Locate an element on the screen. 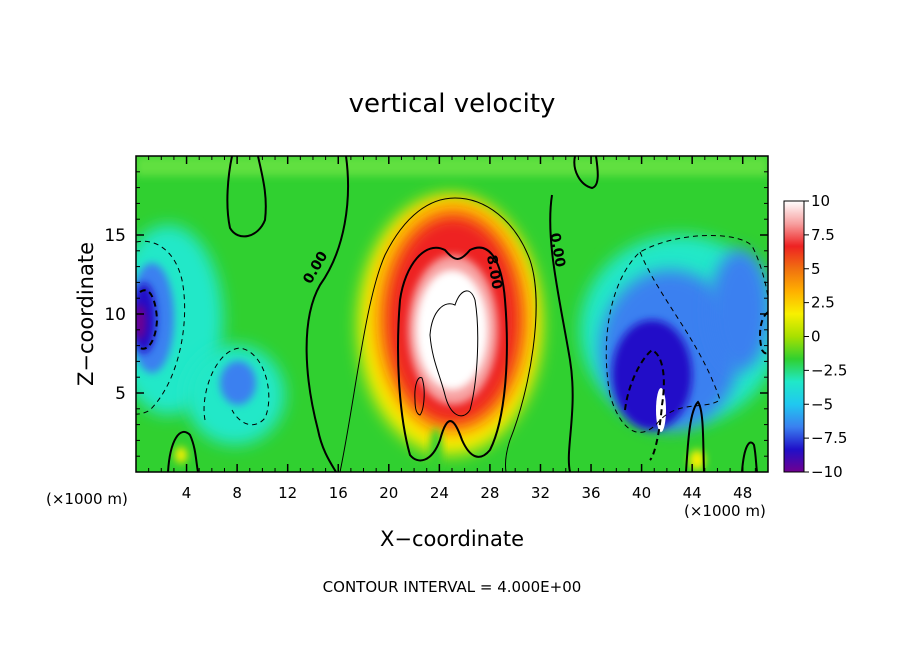  contour-neg-eight-right is located at coordinates (644, 404).